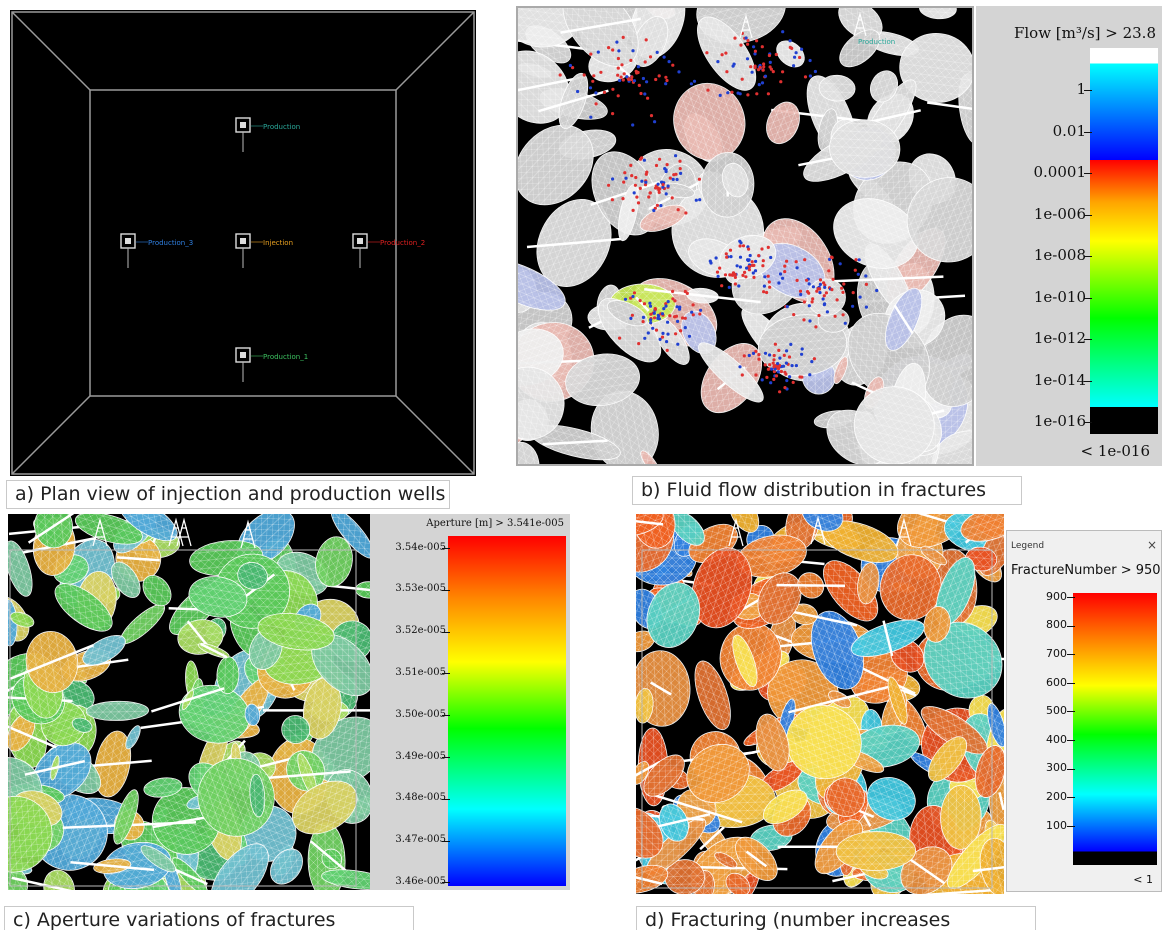  I want to click on legend-tick-label: 3.48e-005, so click(420, 798).